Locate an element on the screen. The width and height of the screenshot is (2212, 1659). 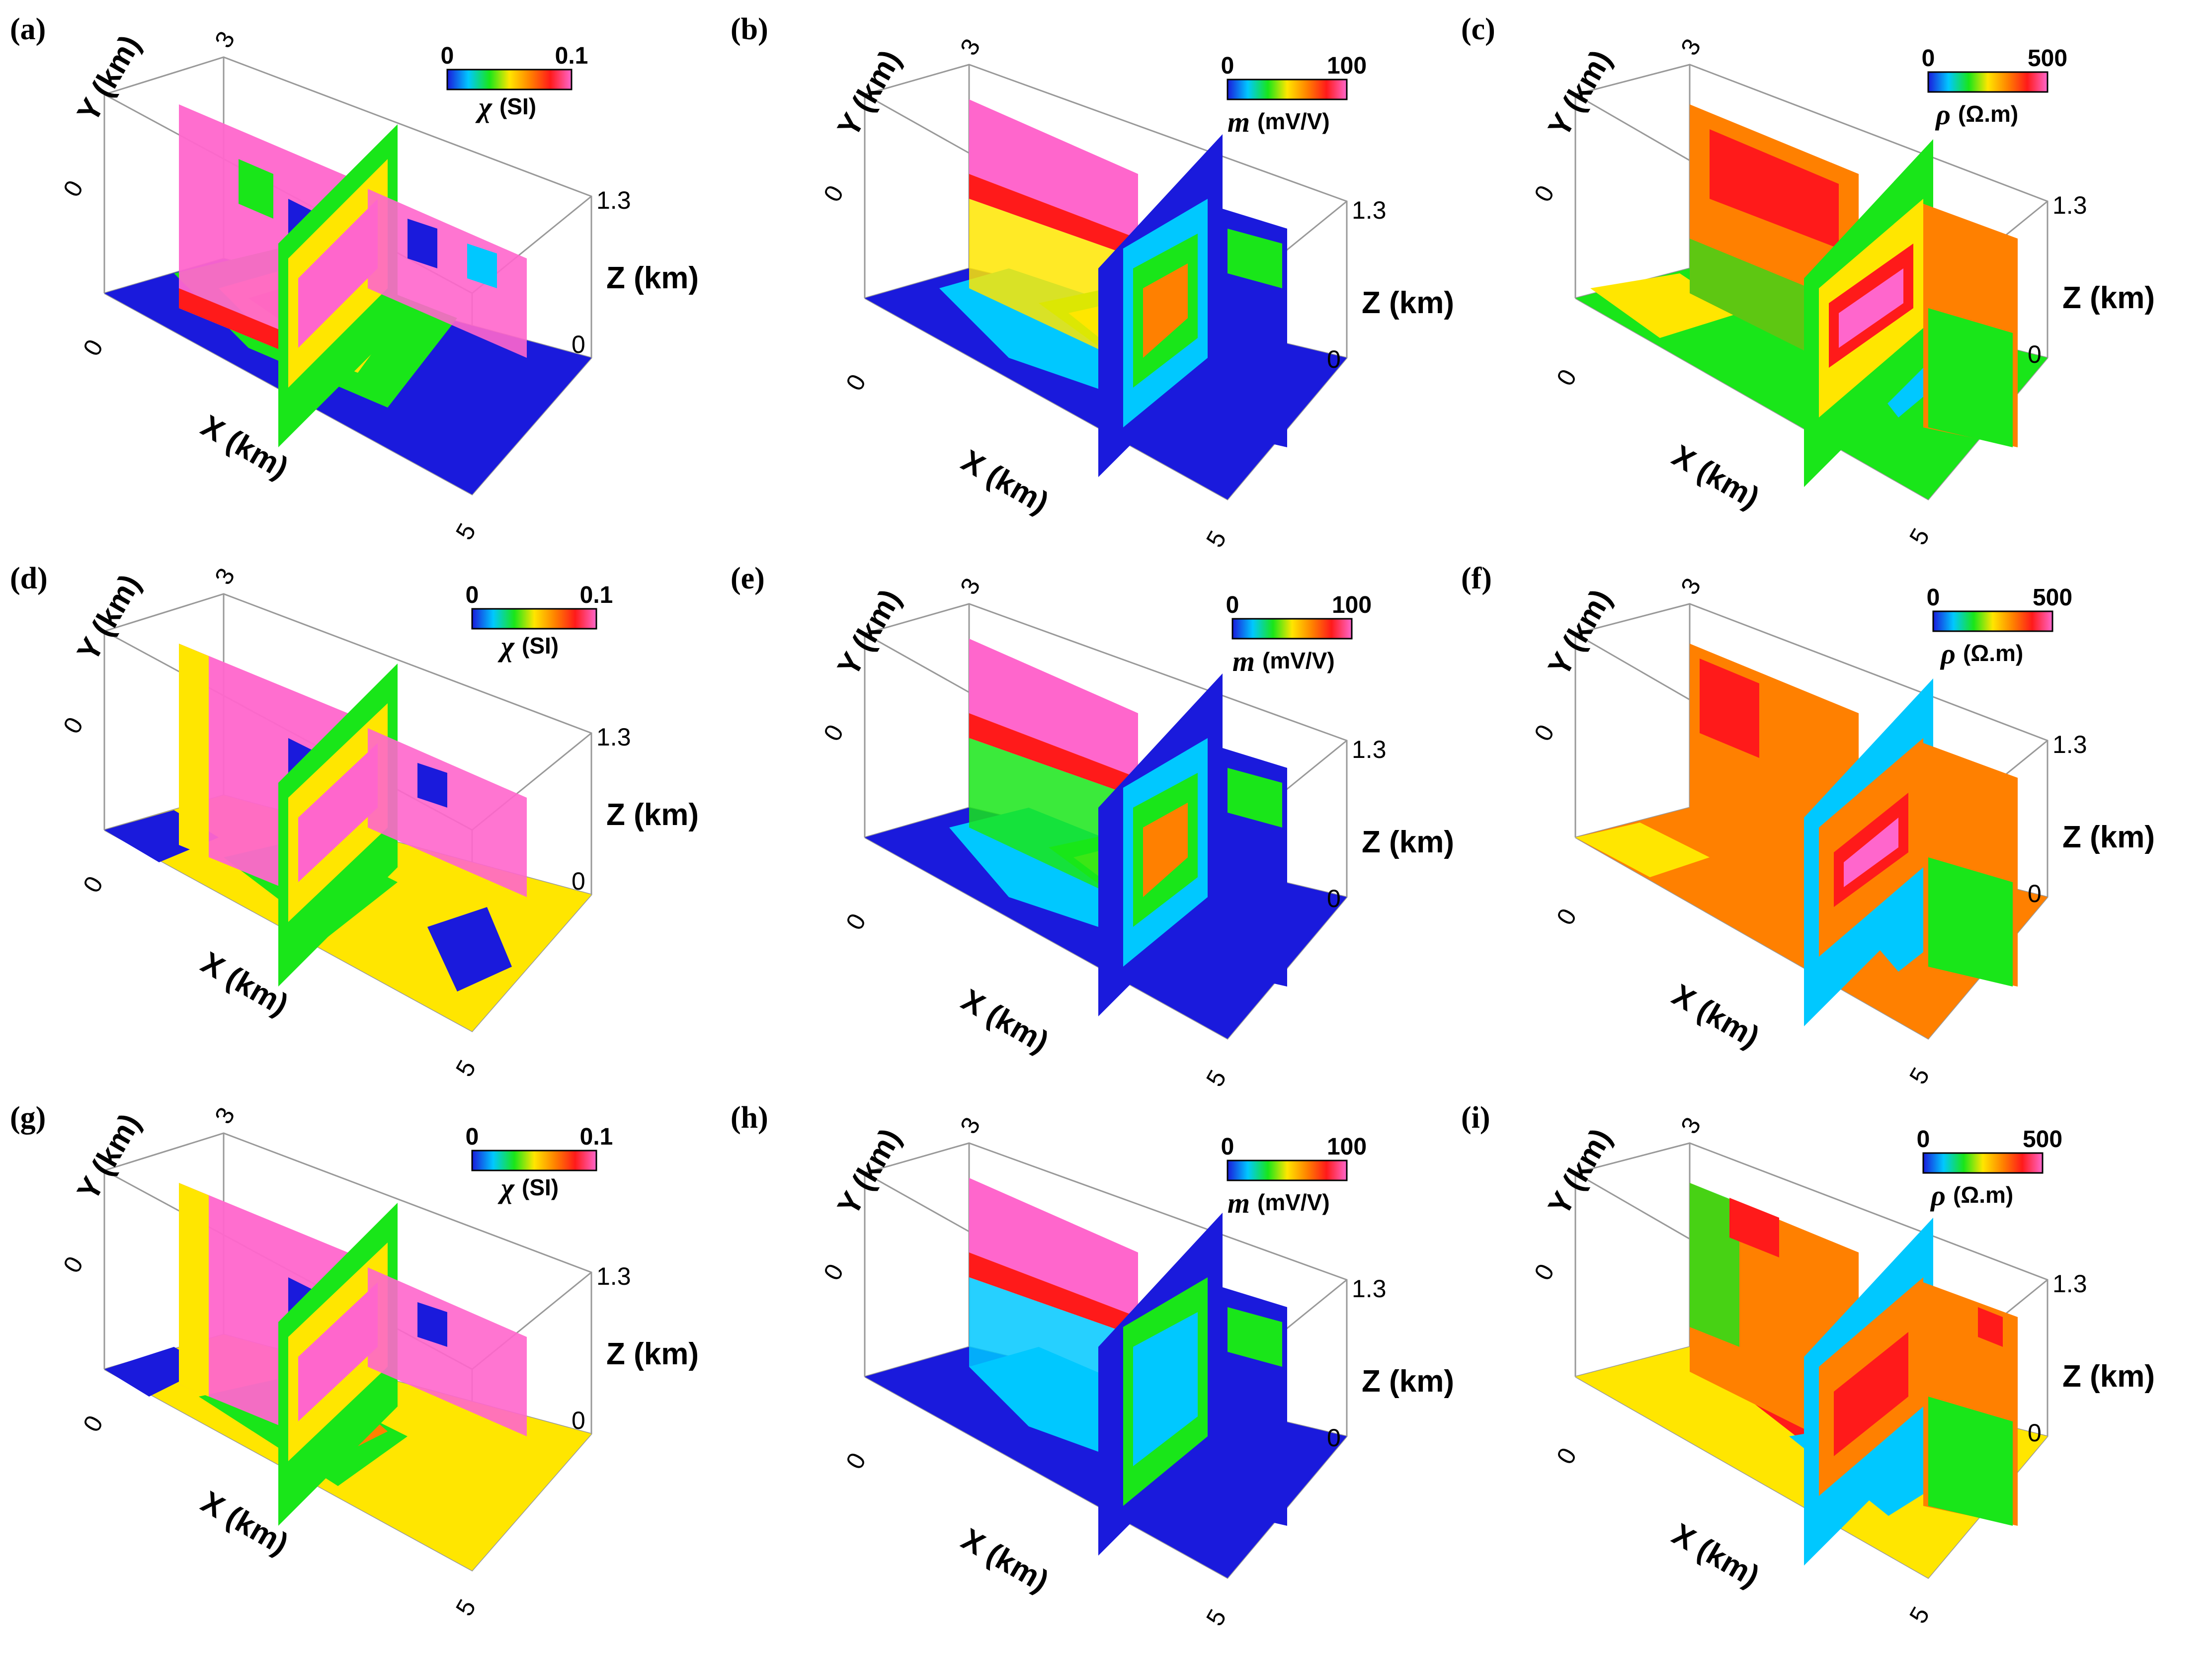
panel-g: (g) is located at coordinates (377, 1374).